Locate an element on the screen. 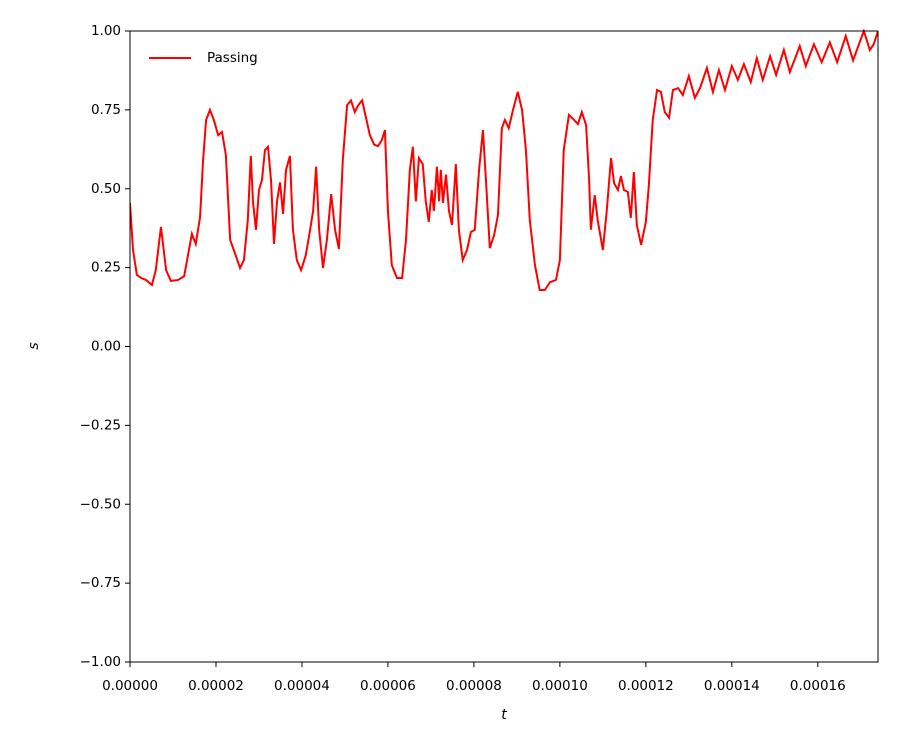  y-tick-label: −0.50 is located at coordinates (100, 504).